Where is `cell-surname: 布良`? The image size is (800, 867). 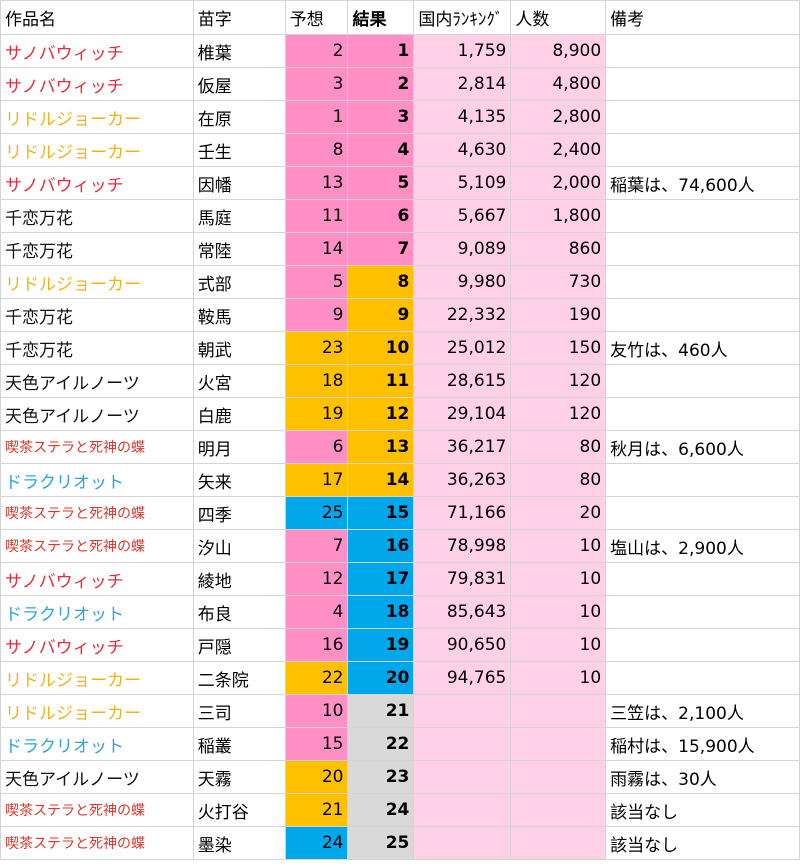
cell-surname: 布良 is located at coordinates (239, 612).